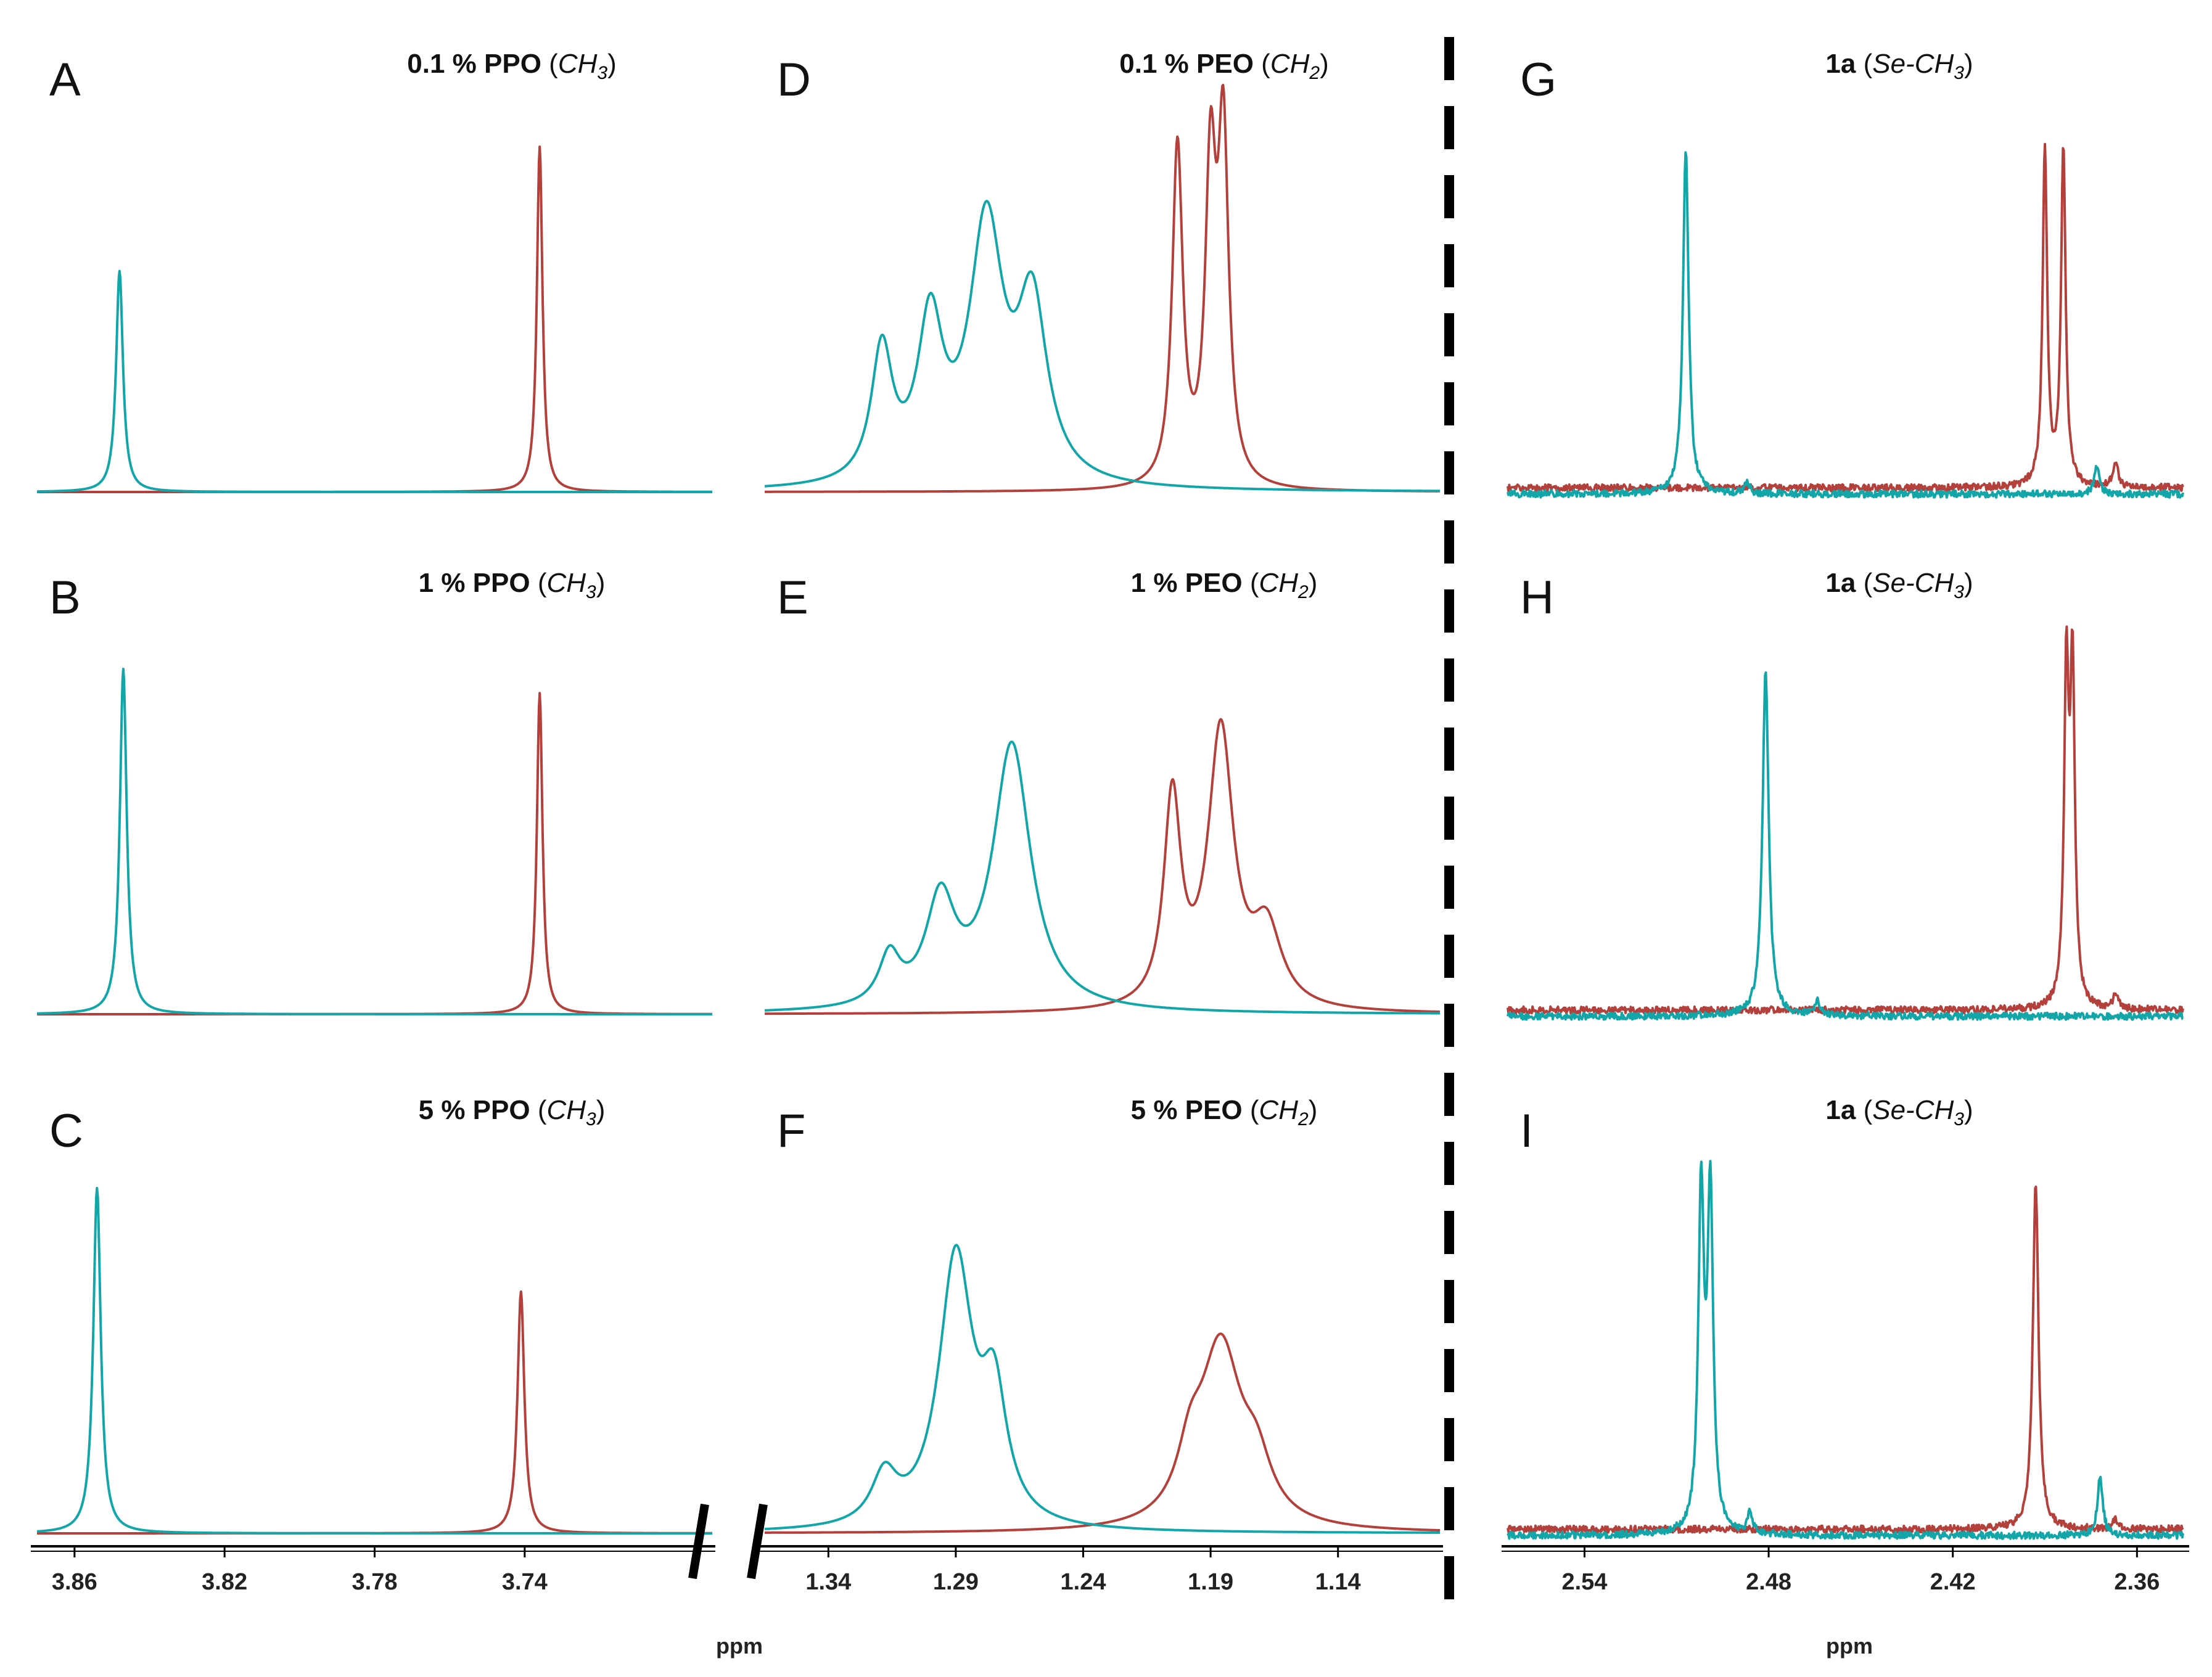 The height and width of the screenshot is (1677, 2212). I want to click on panel-letter-i: I, so click(1526, 1131).